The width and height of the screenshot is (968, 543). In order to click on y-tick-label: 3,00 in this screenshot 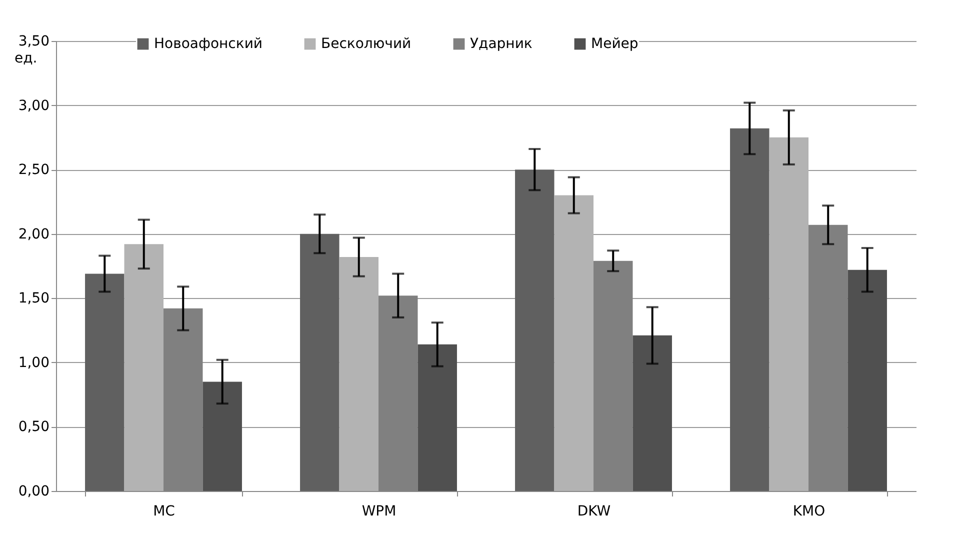, I will do `click(34, 106)`.